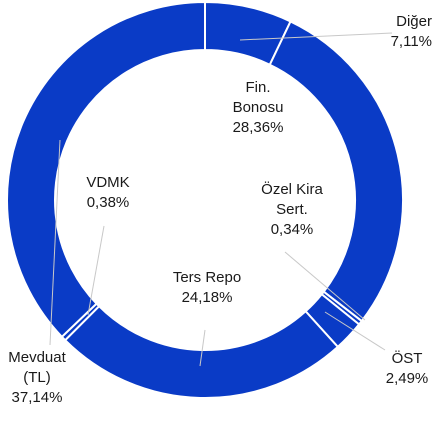  Describe the element at coordinates (292, 229) in the screenshot. I see `value-label: 0,34%` at that location.